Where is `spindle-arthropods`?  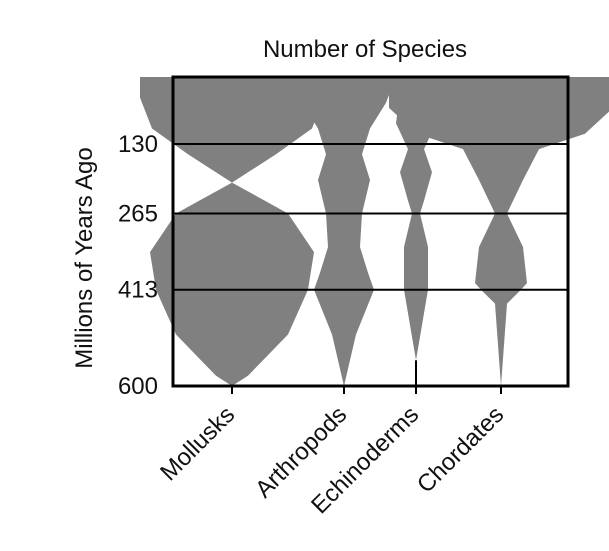
spindle-arthropods is located at coordinates (344, 231).